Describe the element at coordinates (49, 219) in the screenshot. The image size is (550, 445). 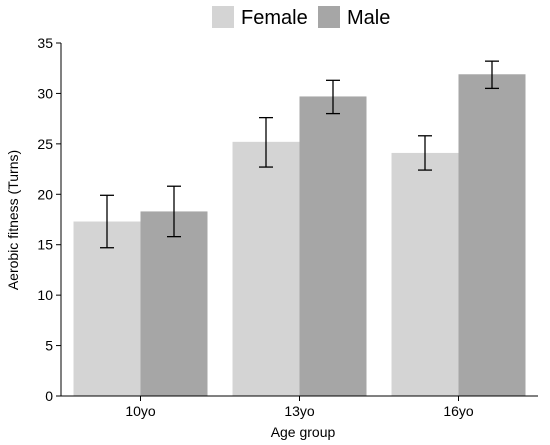
I see `y-ticks: 0 5 10 15 20 25 30 35` at that location.